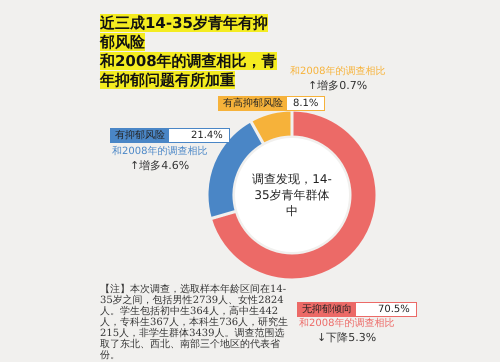 Image resolution: width=500 pixels, height=362 pixels. I want to click on text: ↑增多4.6%, so click(160, 165).